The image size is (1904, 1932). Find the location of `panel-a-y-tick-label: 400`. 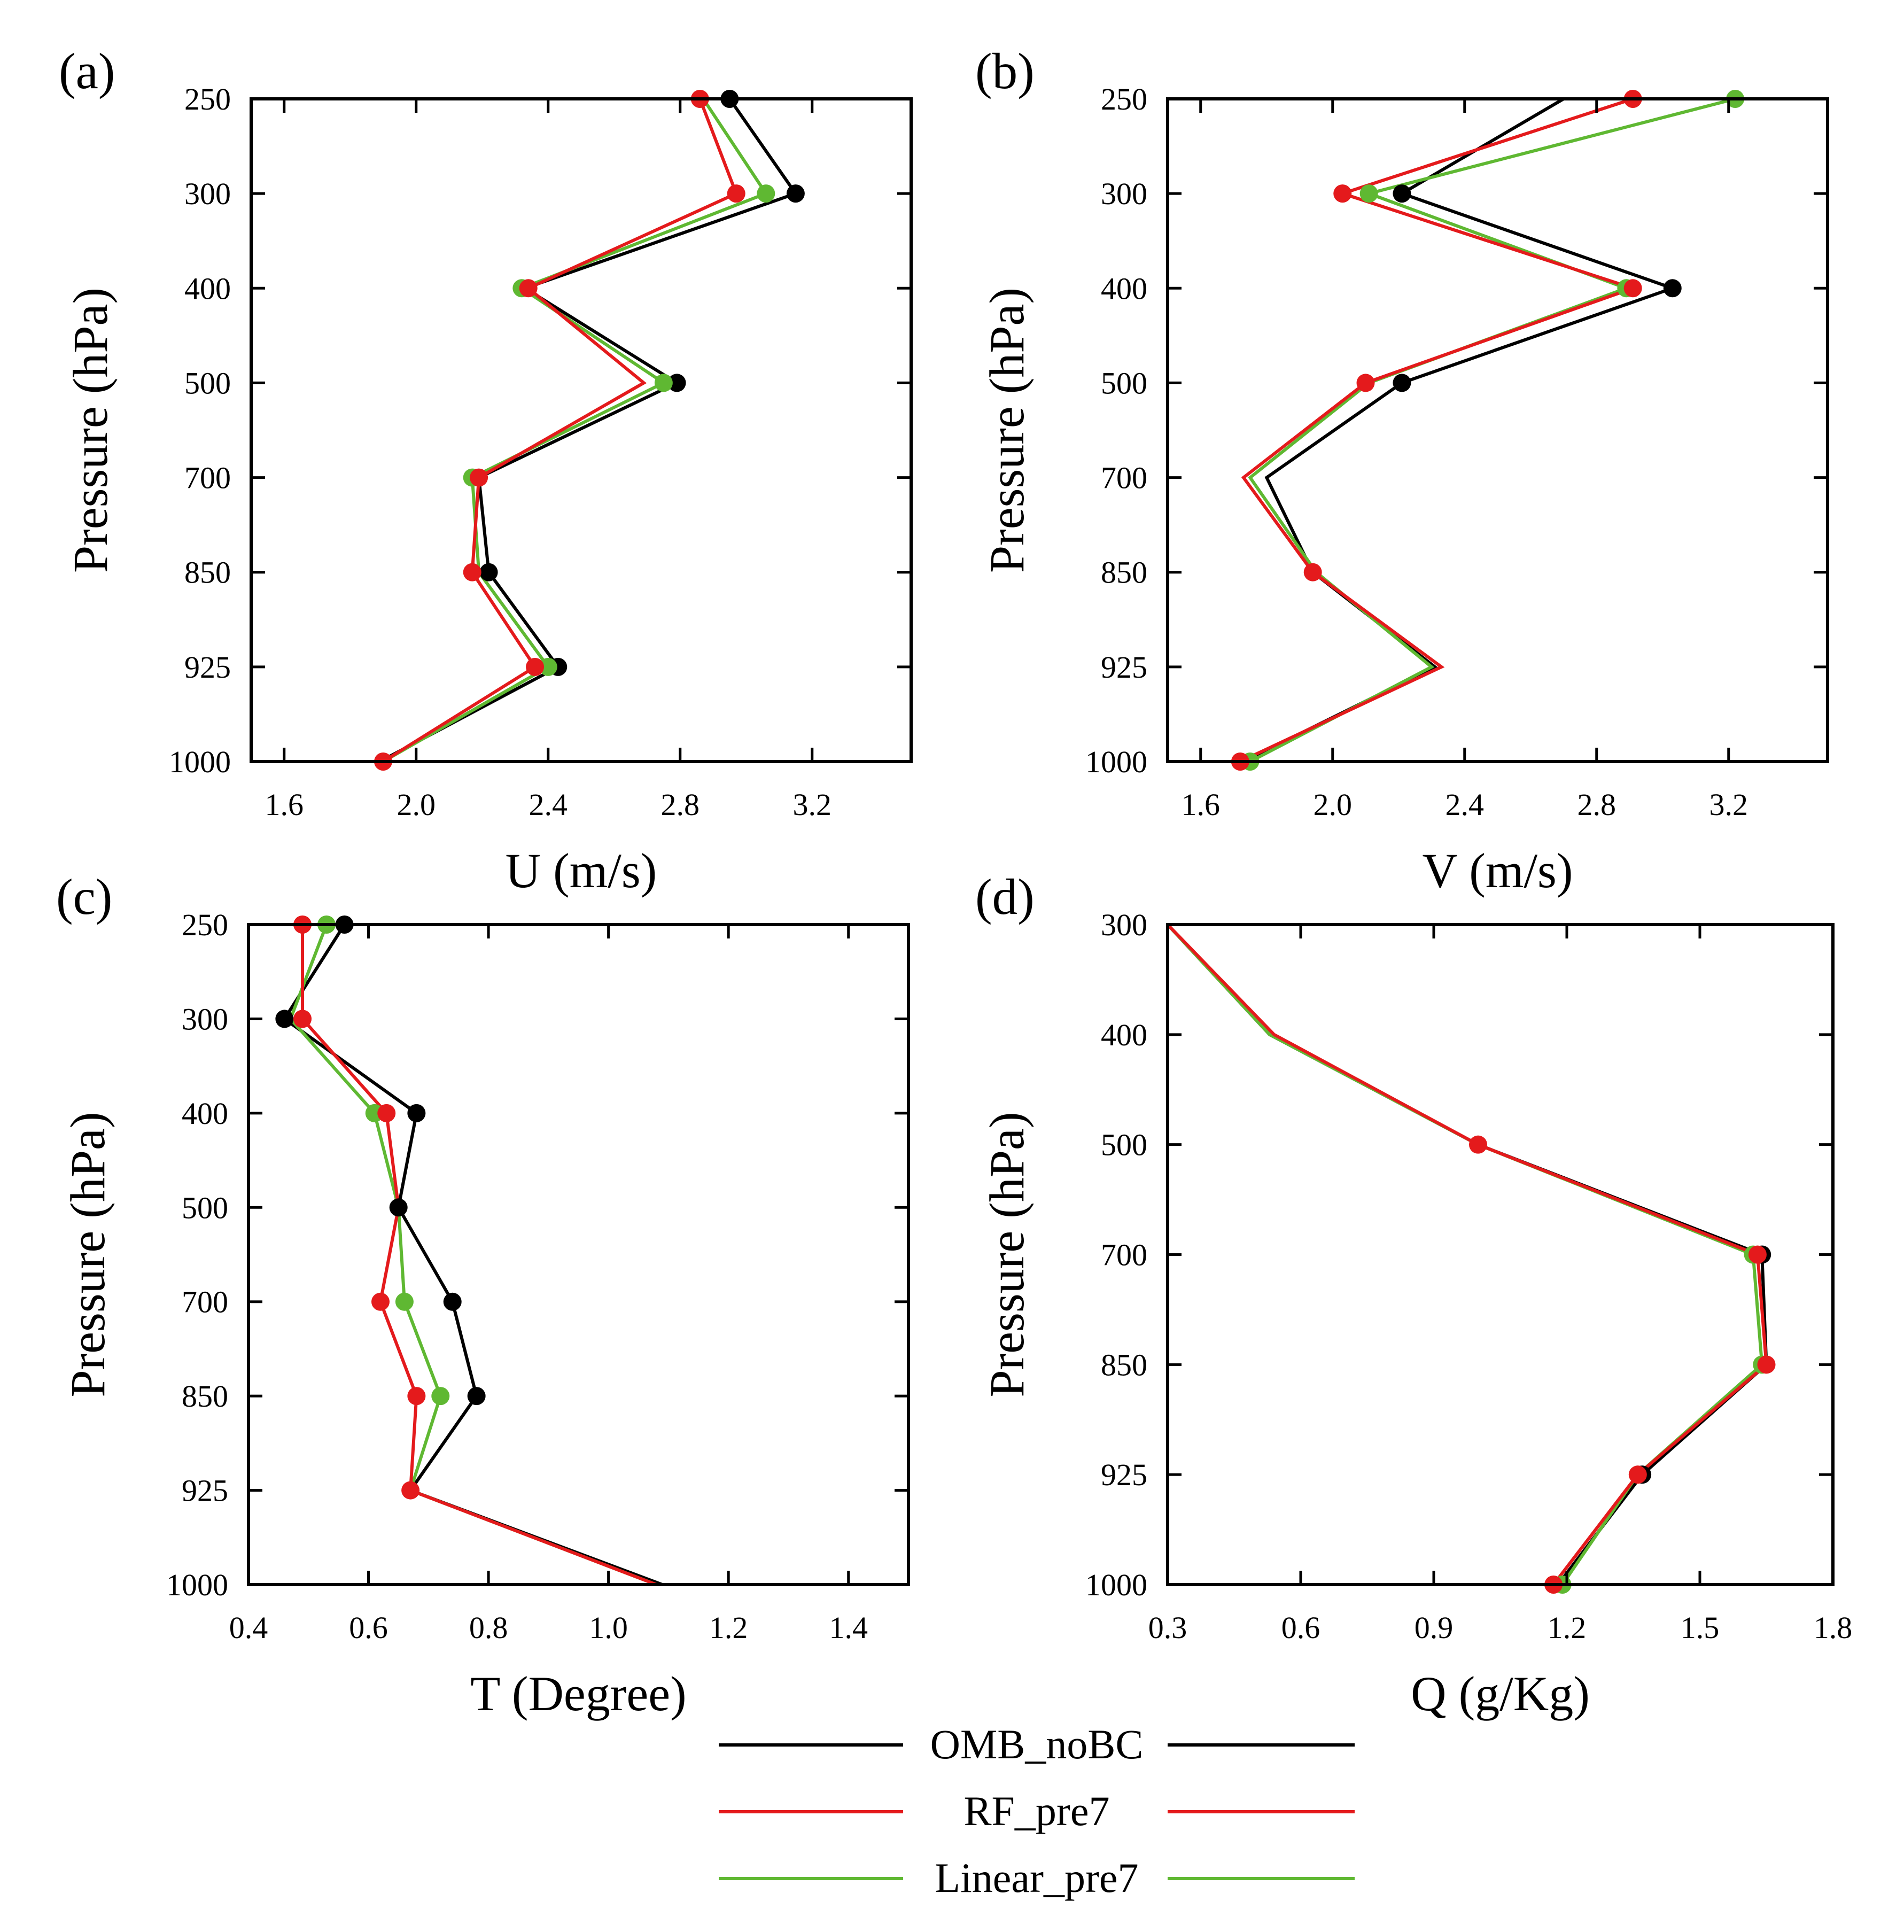

panel-a-y-tick-label: 400 is located at coordinates (207, 288).